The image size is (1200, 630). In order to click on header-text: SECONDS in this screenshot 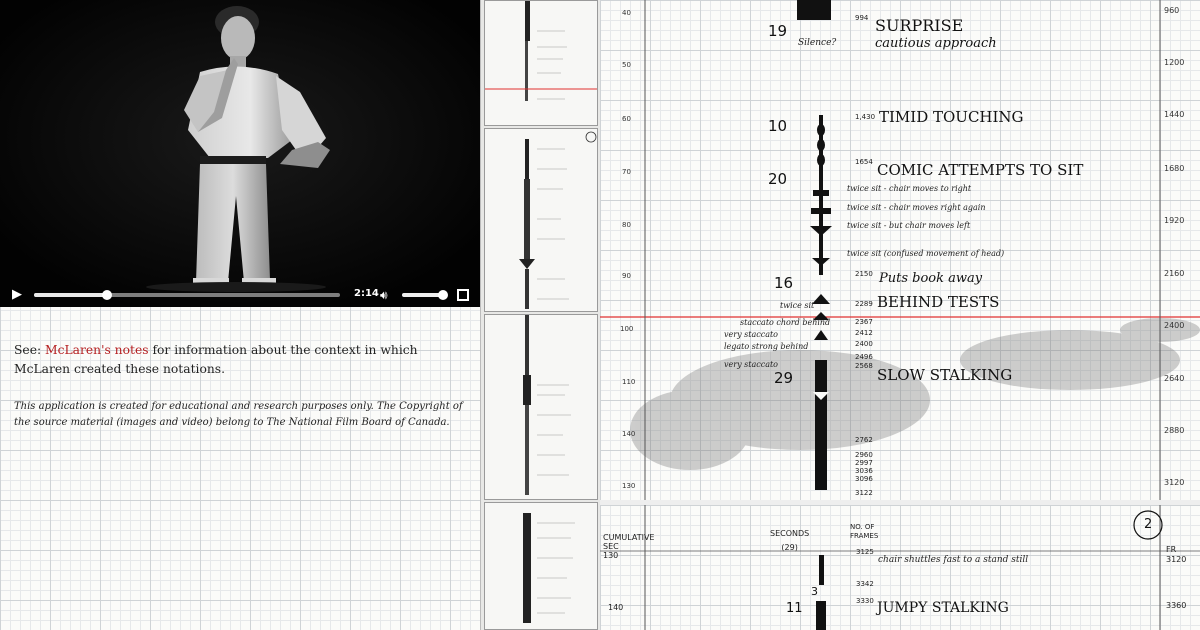, I will do `click(790, 533)`.